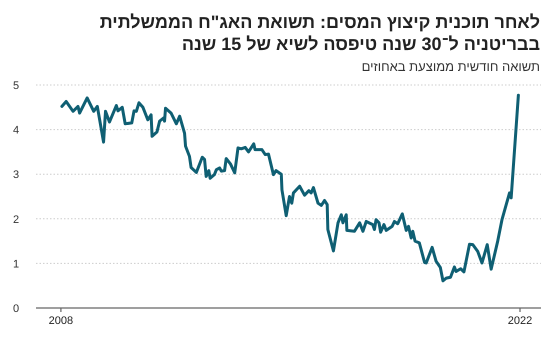 The height and width of the screenshot is (348, 550). What do you see at coordinates (16, 175) in the screenshot?
I see `y-tick-label: 3` at bounding box center [16, 175].